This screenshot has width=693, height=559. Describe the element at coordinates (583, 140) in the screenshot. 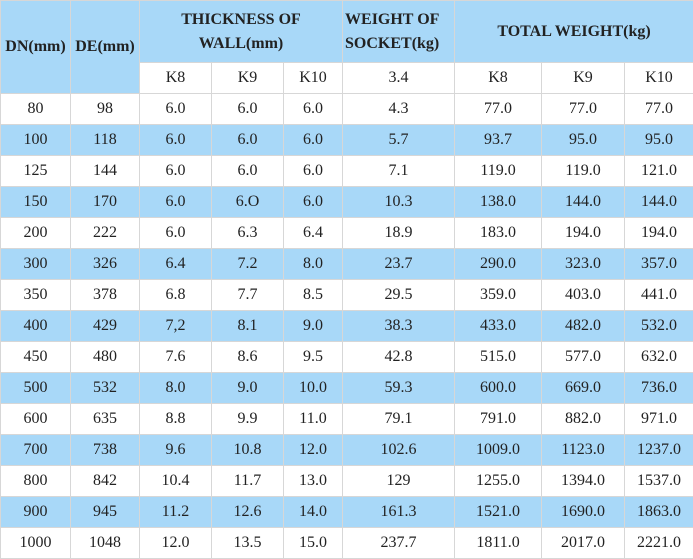

I see `cell-tk9: 95.0` at that location.